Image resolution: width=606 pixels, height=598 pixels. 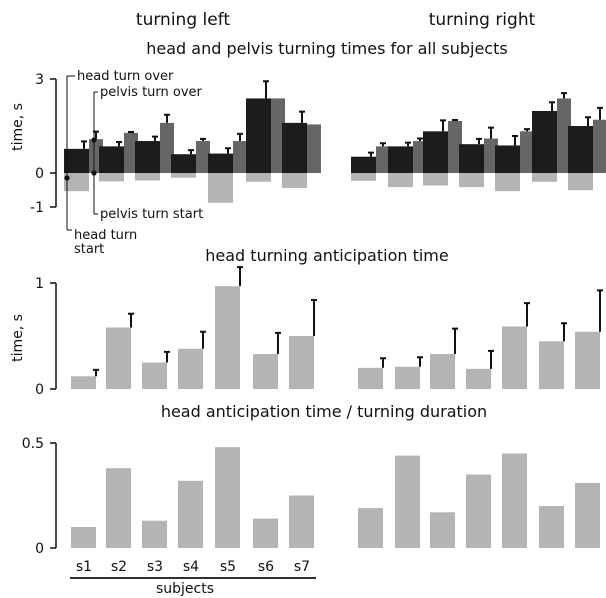 I want to click on pelvis-over-error-right-s7, so click(x=600, y=113).